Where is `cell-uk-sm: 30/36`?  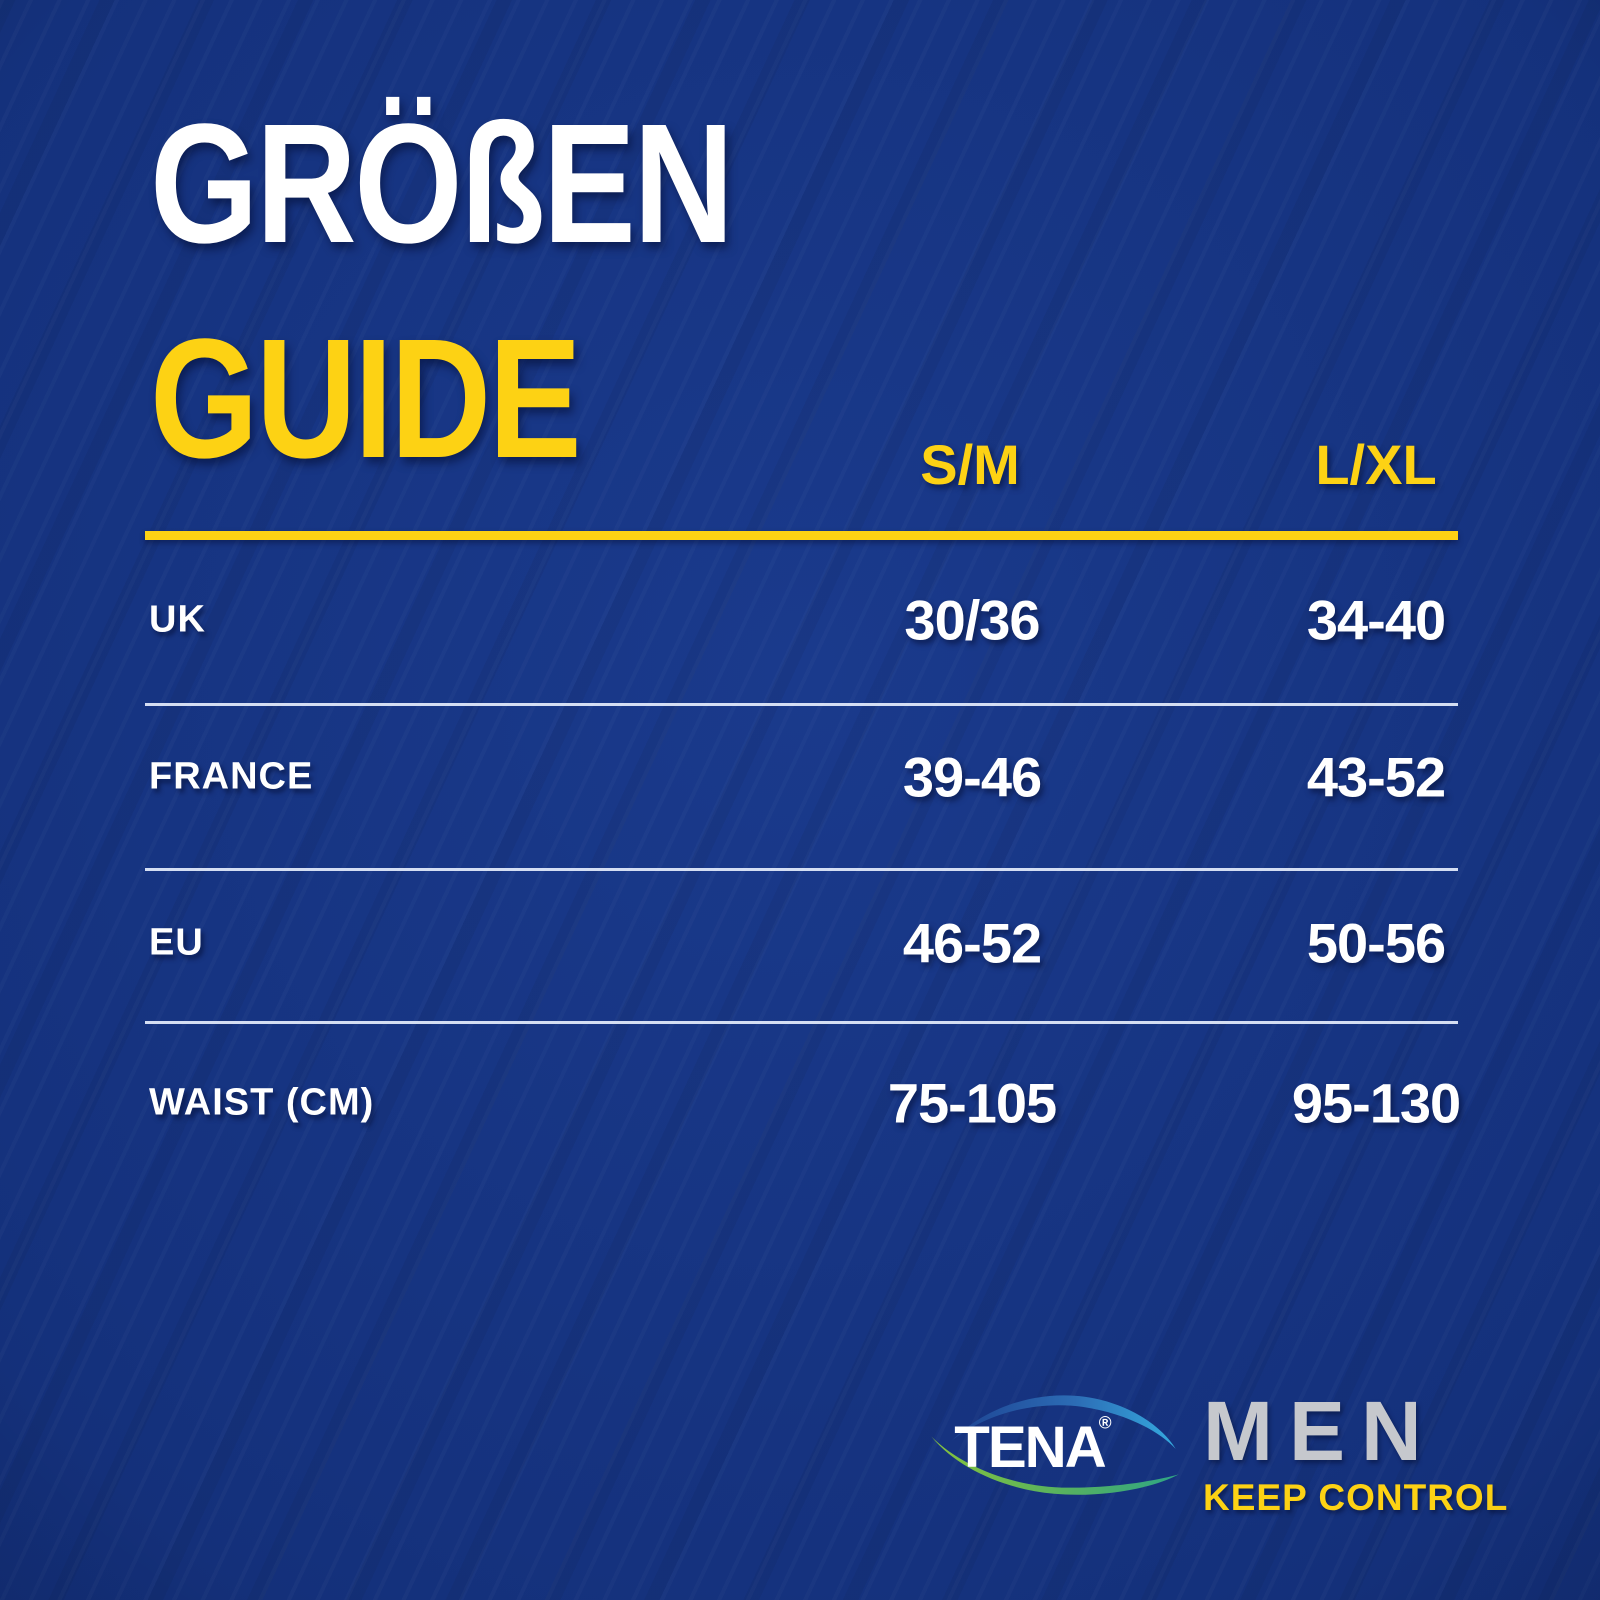
cell-uk-sm: 30/36 is located at coordinates (972, 620).